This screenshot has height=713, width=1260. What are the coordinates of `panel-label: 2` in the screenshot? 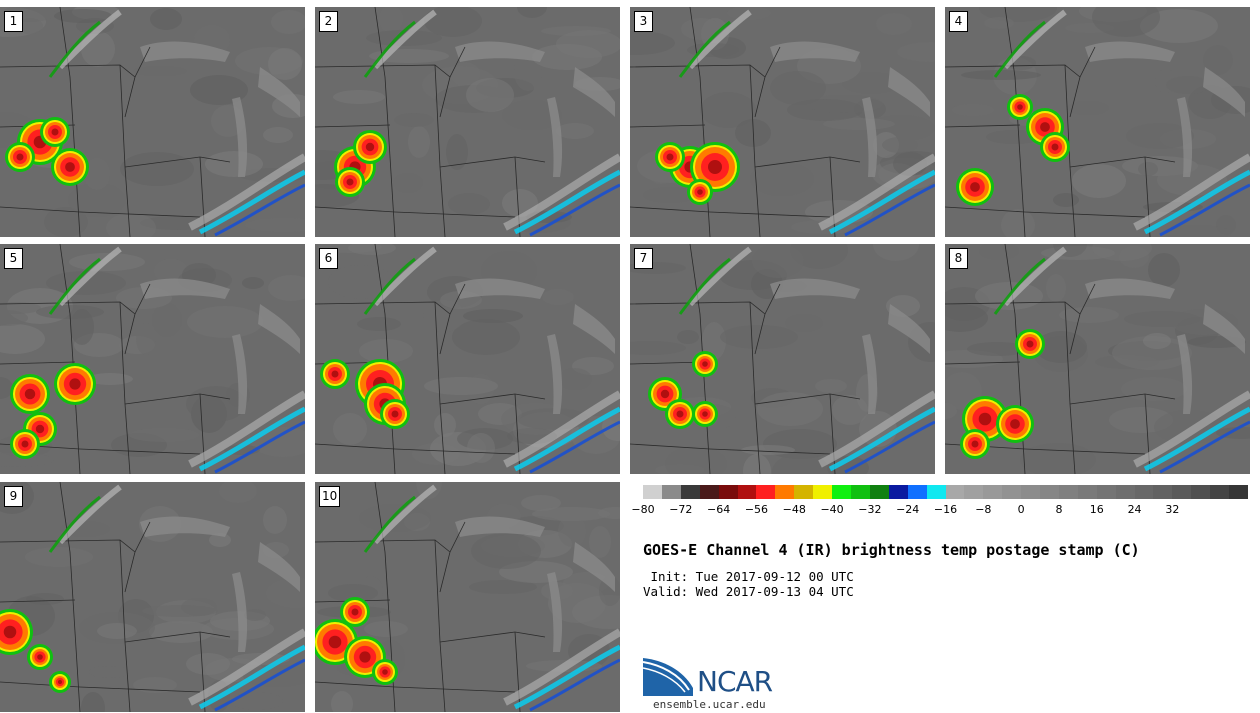 It's located at (328, 21).